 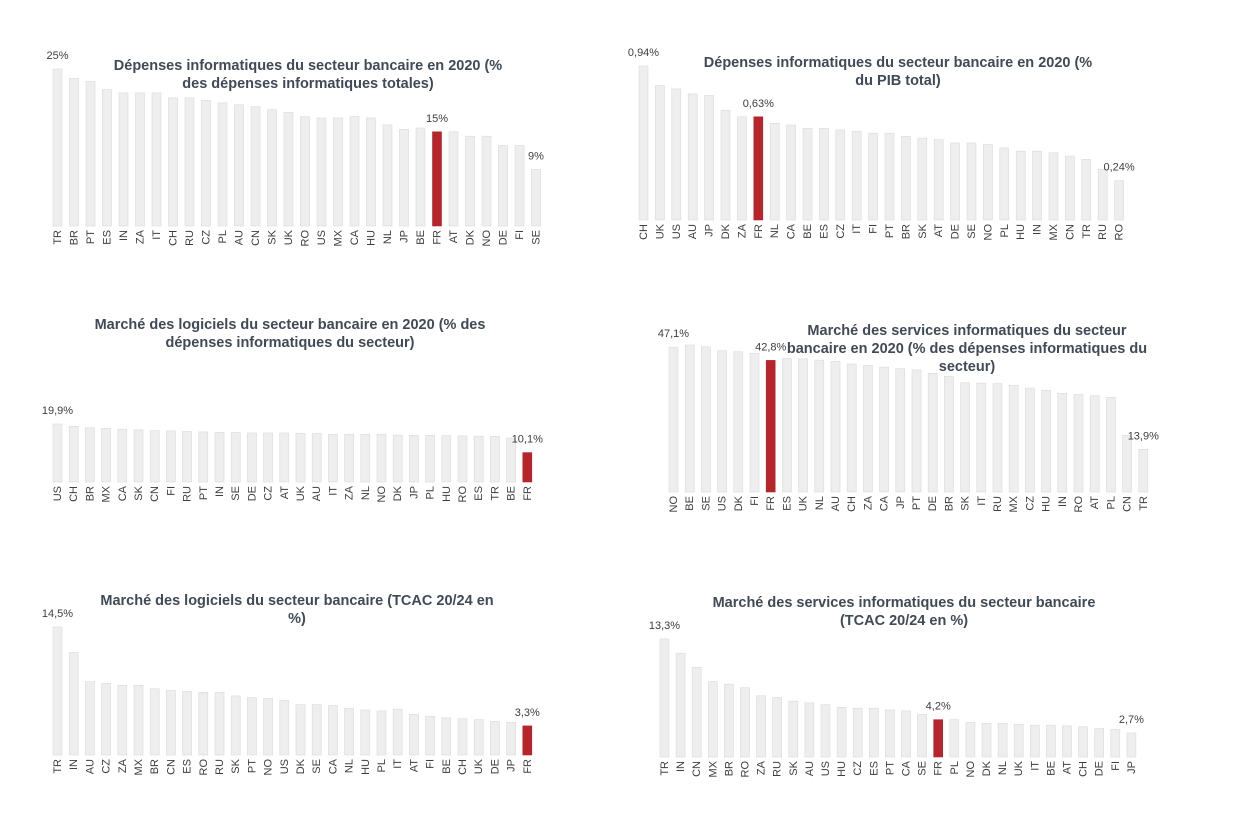 What do you see at coordinates (938, 707) in the screenshot?
I see `data-label-fr: 4,2%` at bounding box center [938, 707].